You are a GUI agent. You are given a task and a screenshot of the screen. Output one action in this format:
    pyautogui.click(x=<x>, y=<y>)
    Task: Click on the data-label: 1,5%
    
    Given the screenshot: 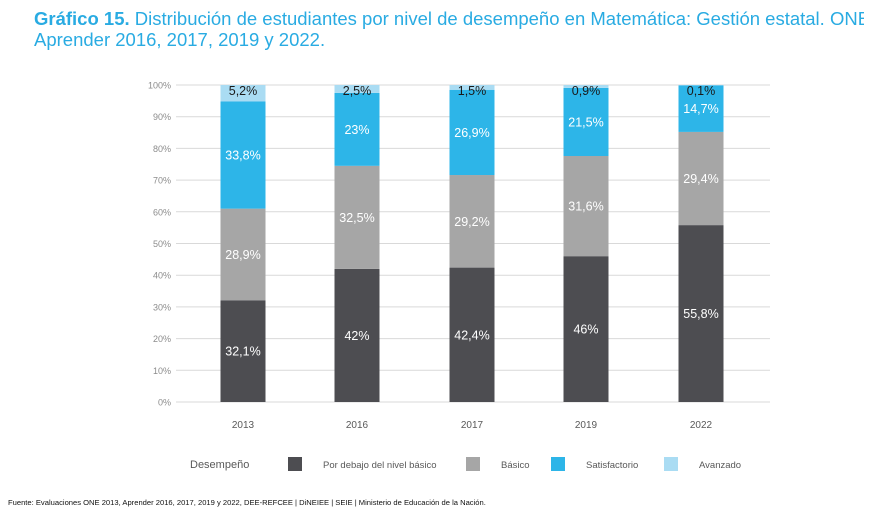 What is the action you would take?
    pyautogui.click(x=472, y=91)
    